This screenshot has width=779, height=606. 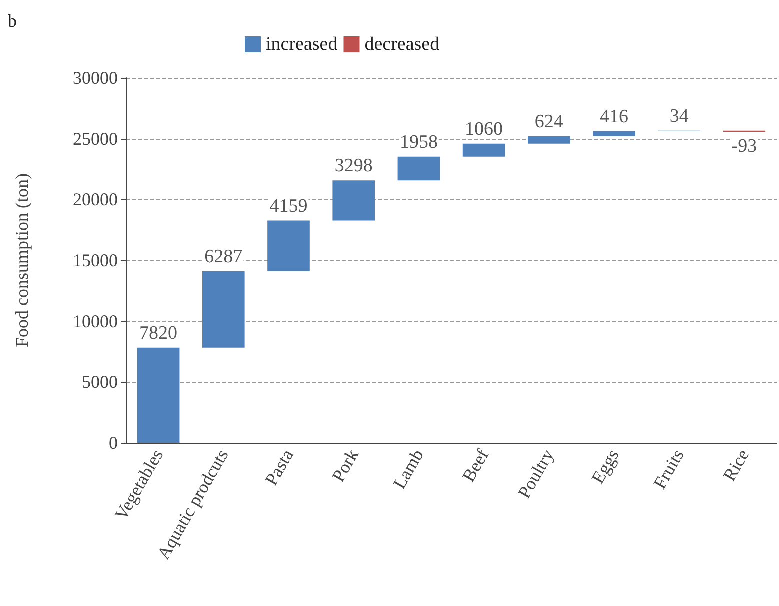 What do you see at coordinates (680, 116) in the screenshot?
I see `data-label: 34` at bounding box center [680, 116].